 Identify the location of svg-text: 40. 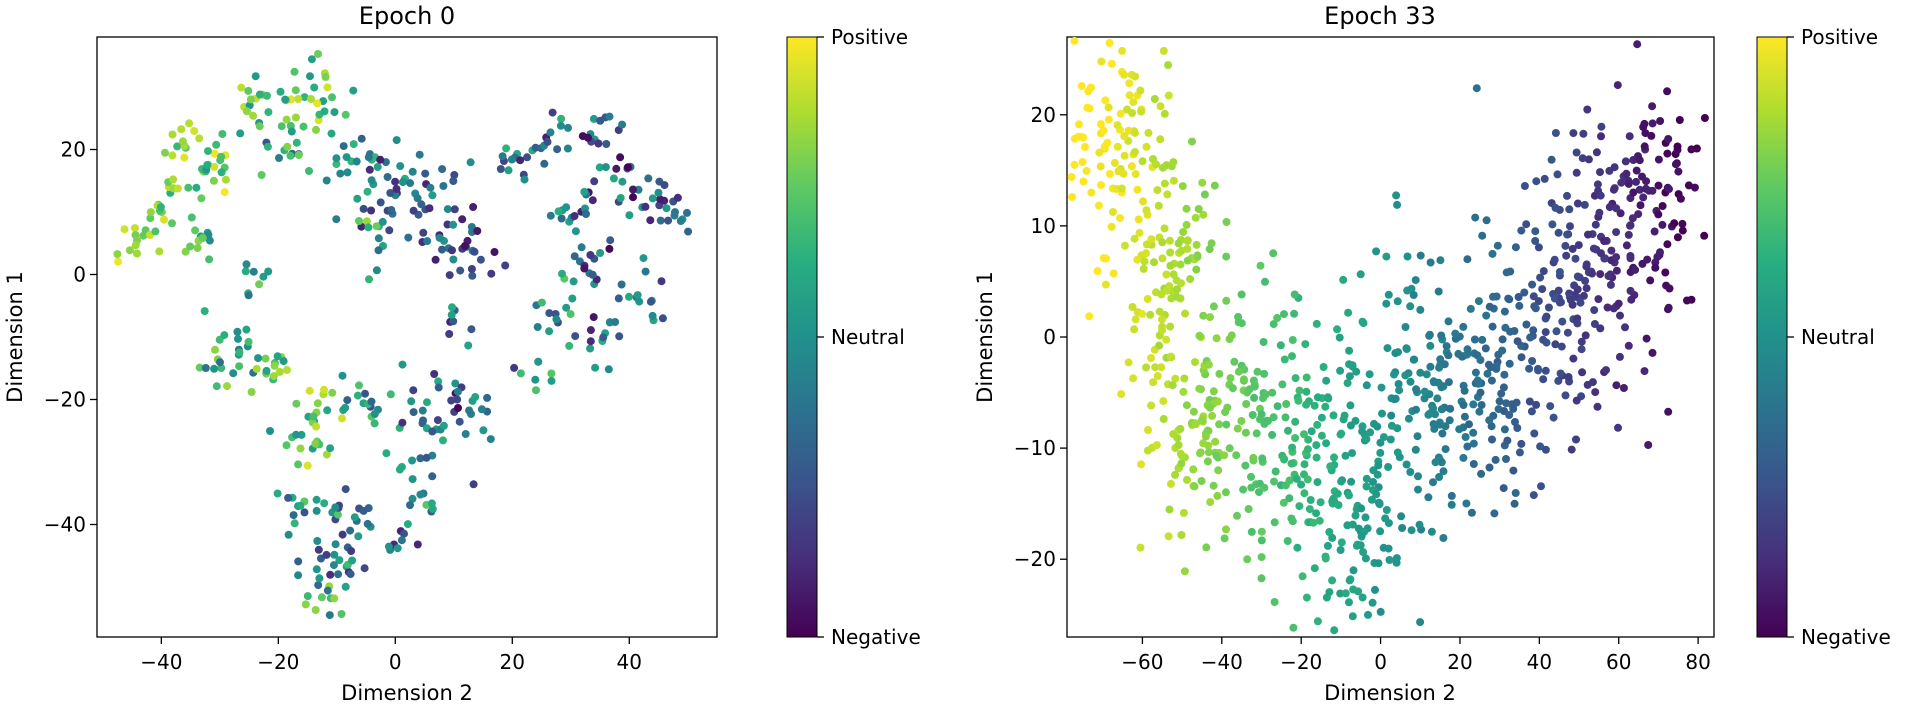
(629, 662).